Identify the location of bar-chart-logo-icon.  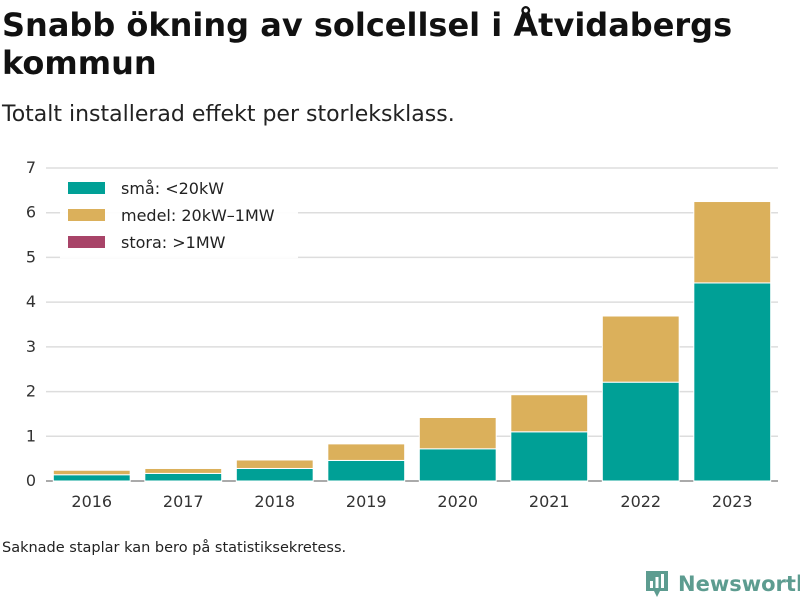
(657, 584).